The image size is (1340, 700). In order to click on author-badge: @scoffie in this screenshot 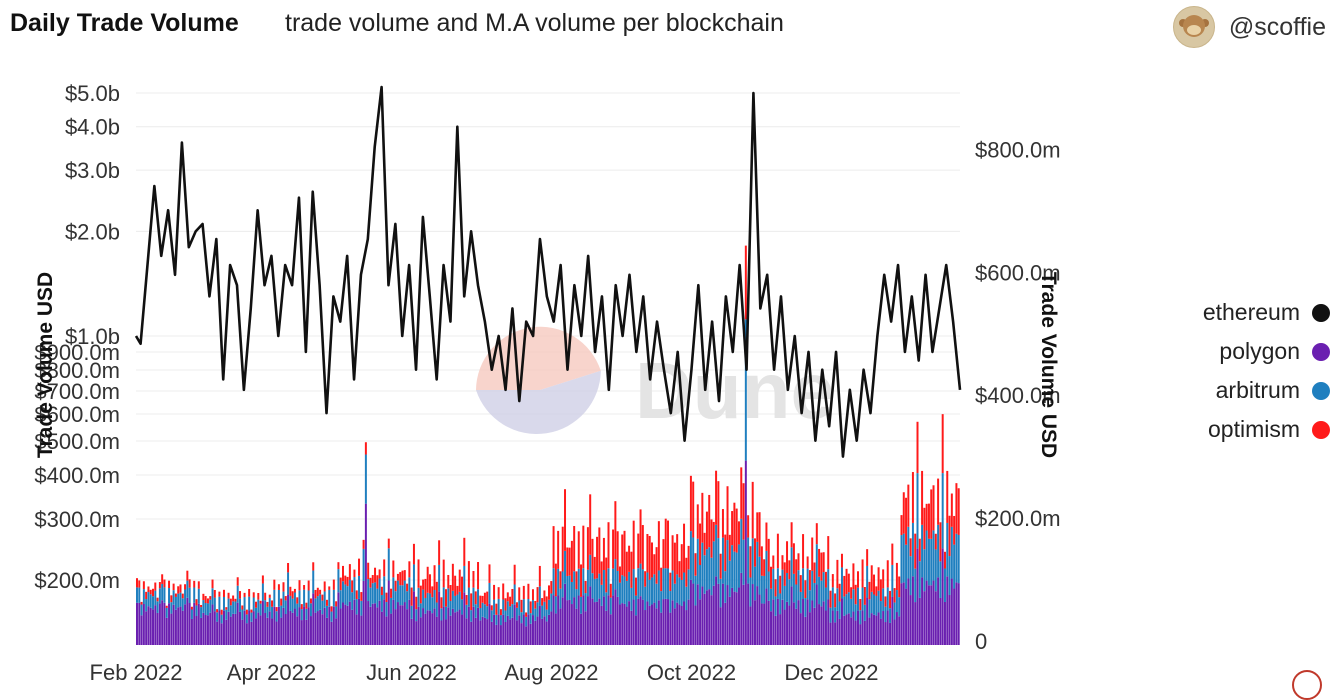, I will do `click(1249, 27)`.